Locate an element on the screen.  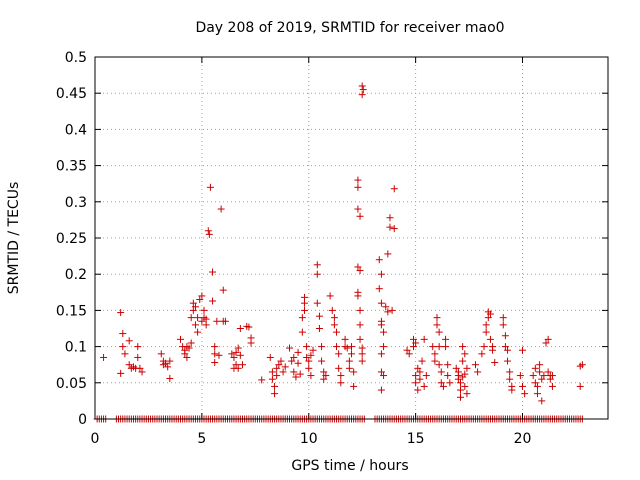
x-tick-label: 15 is located at coordinates (416, 439).